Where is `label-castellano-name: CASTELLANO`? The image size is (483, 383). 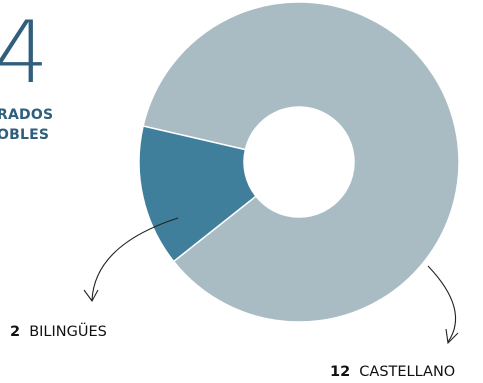
label-castellano-name: CASTELLANO is located at coordinates (407, 372).